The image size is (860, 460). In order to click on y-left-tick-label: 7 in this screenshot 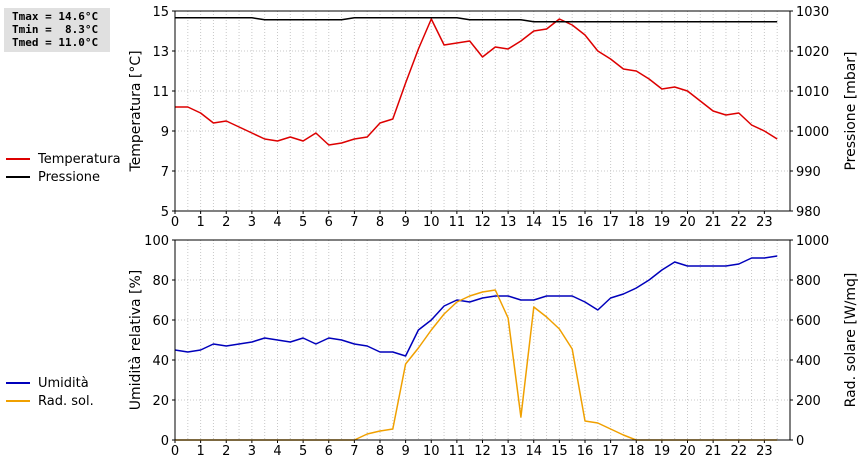, I will do `click(165, 172)`.